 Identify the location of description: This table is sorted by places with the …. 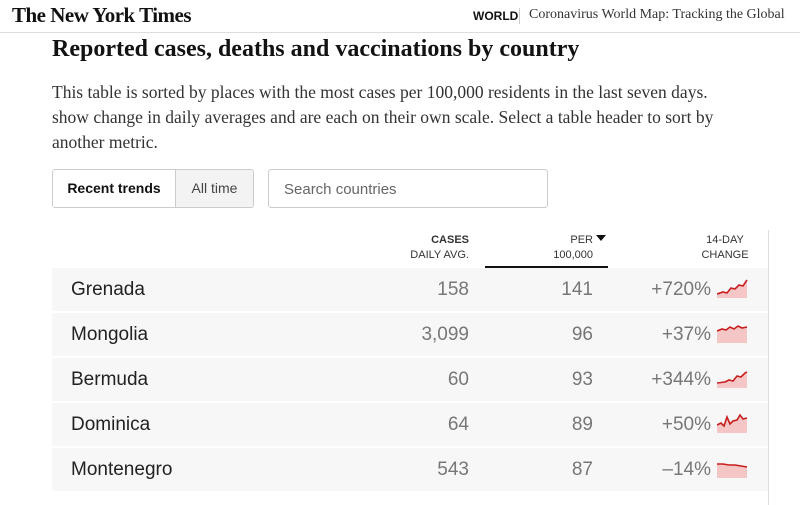
(380, 92).